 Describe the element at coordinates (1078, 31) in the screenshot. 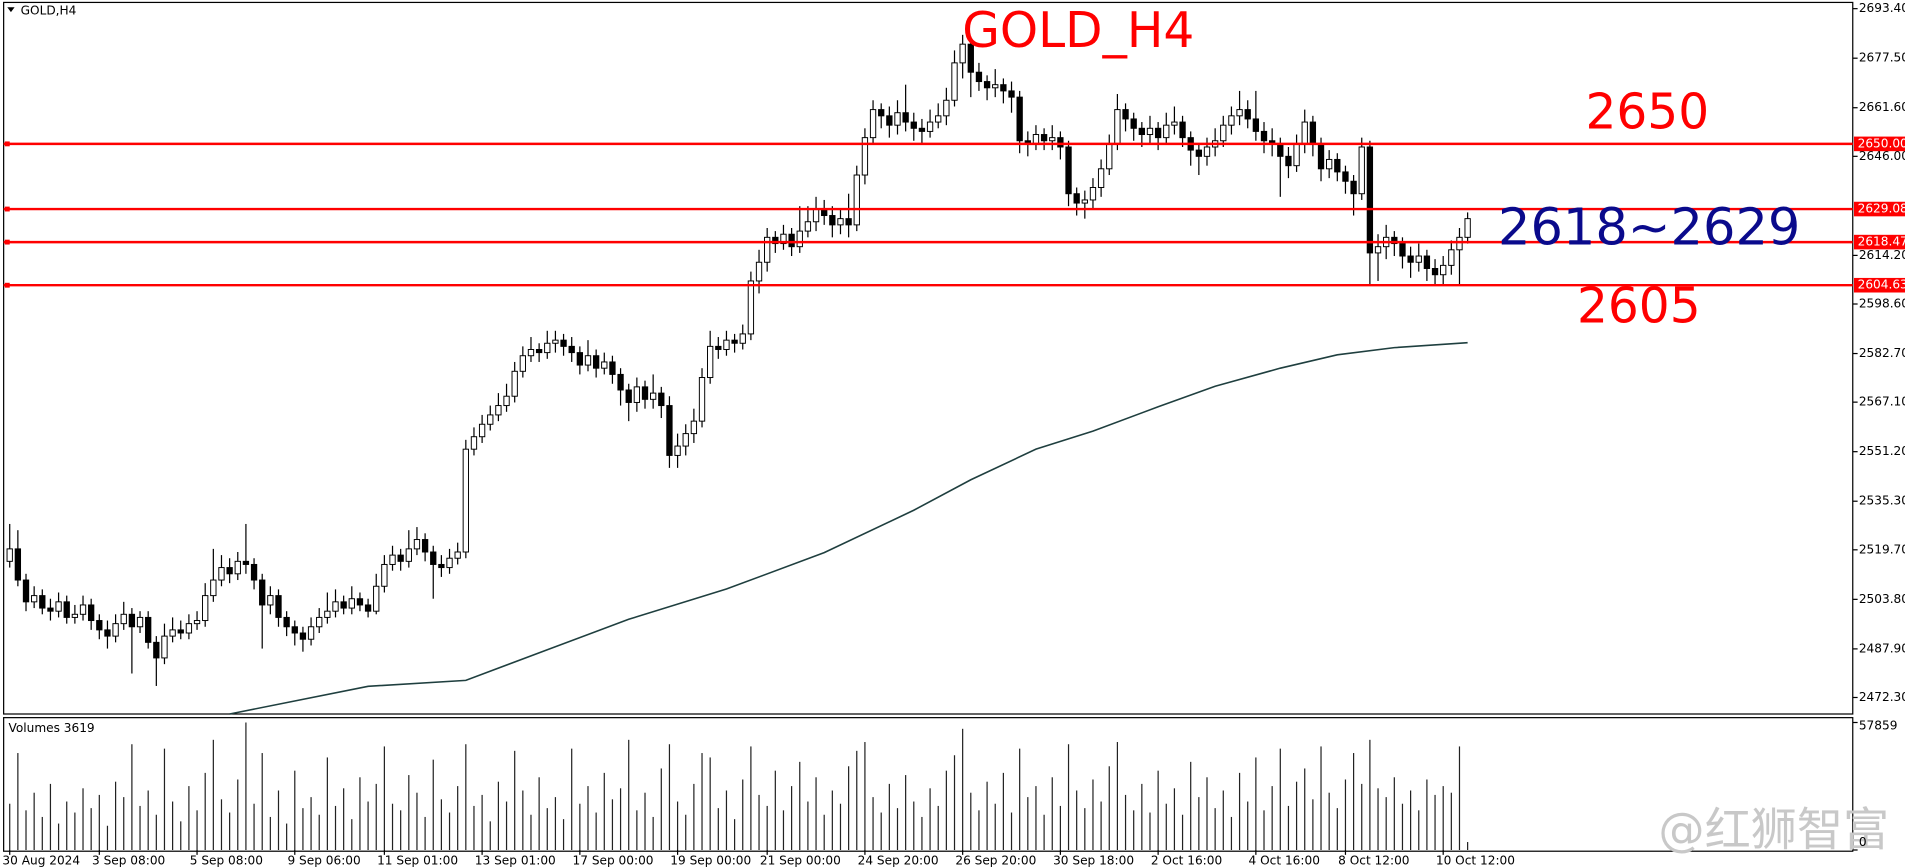

I see `annotation: GOLD_H4` at that location.